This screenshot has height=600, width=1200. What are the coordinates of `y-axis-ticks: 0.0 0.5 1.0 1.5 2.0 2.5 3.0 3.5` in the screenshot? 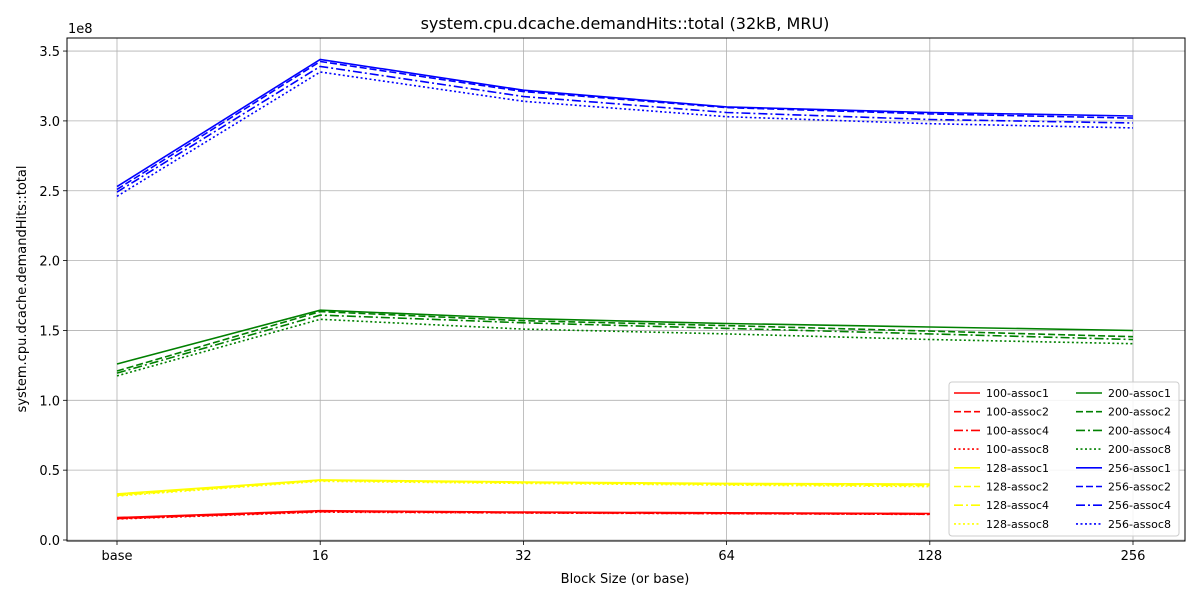 It's located at (53, 297).